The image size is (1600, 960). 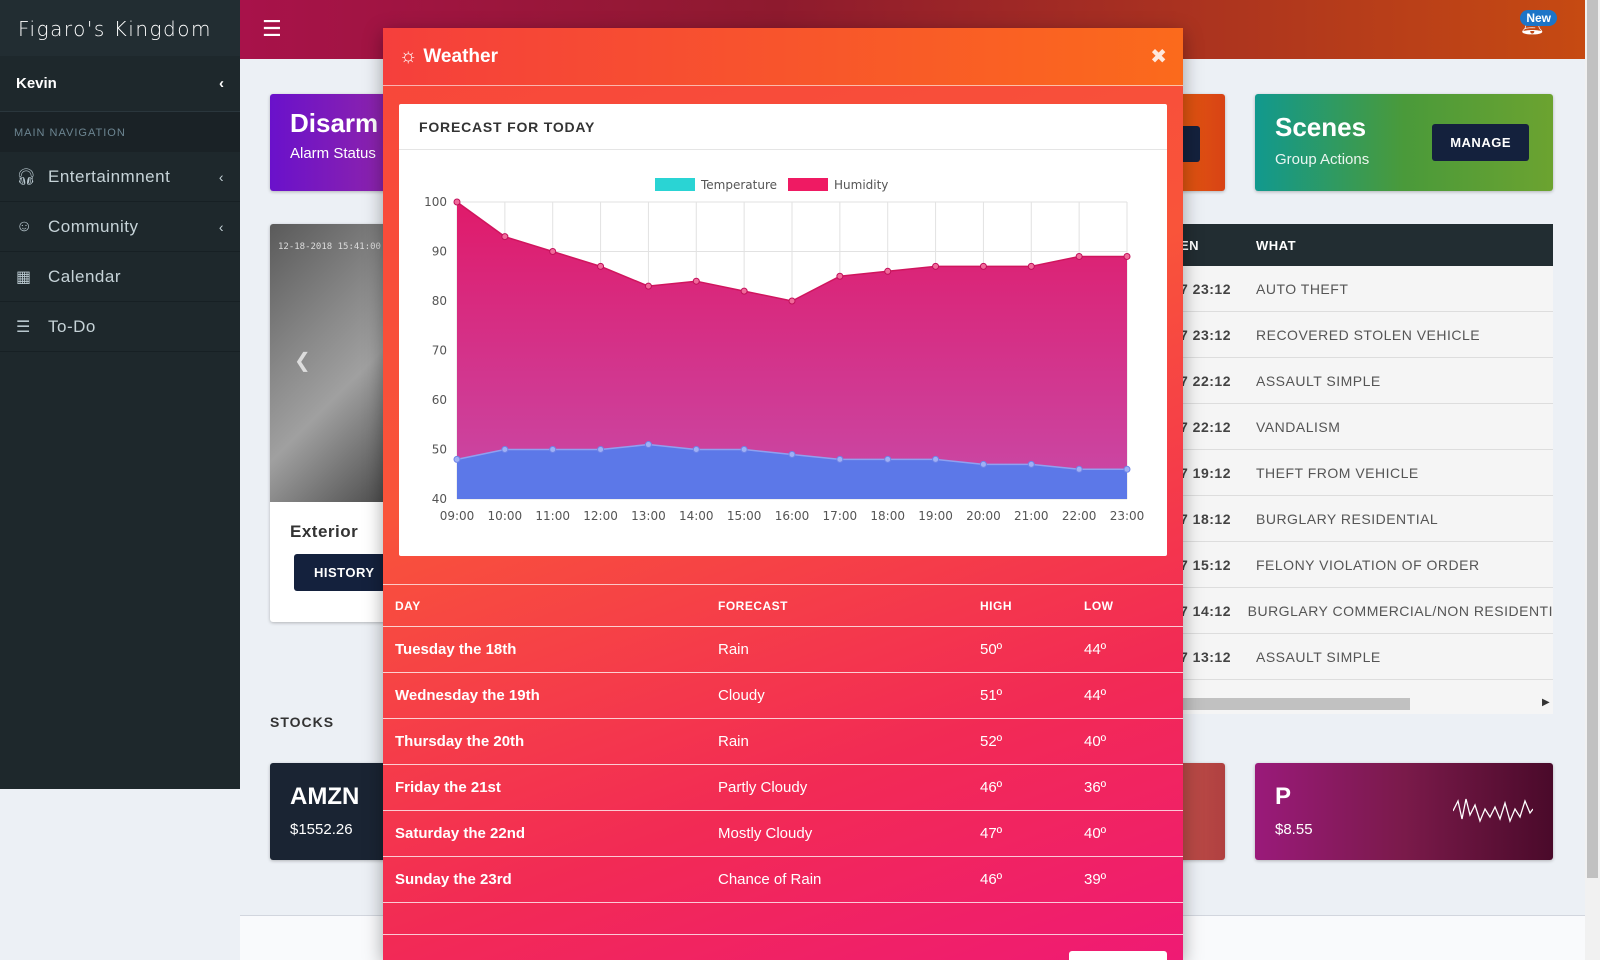 What do you see at coordinates (1404, 811) in the screenshot?
I see `stock-card-p: P $8.55` at bounding box center [1404, 811].